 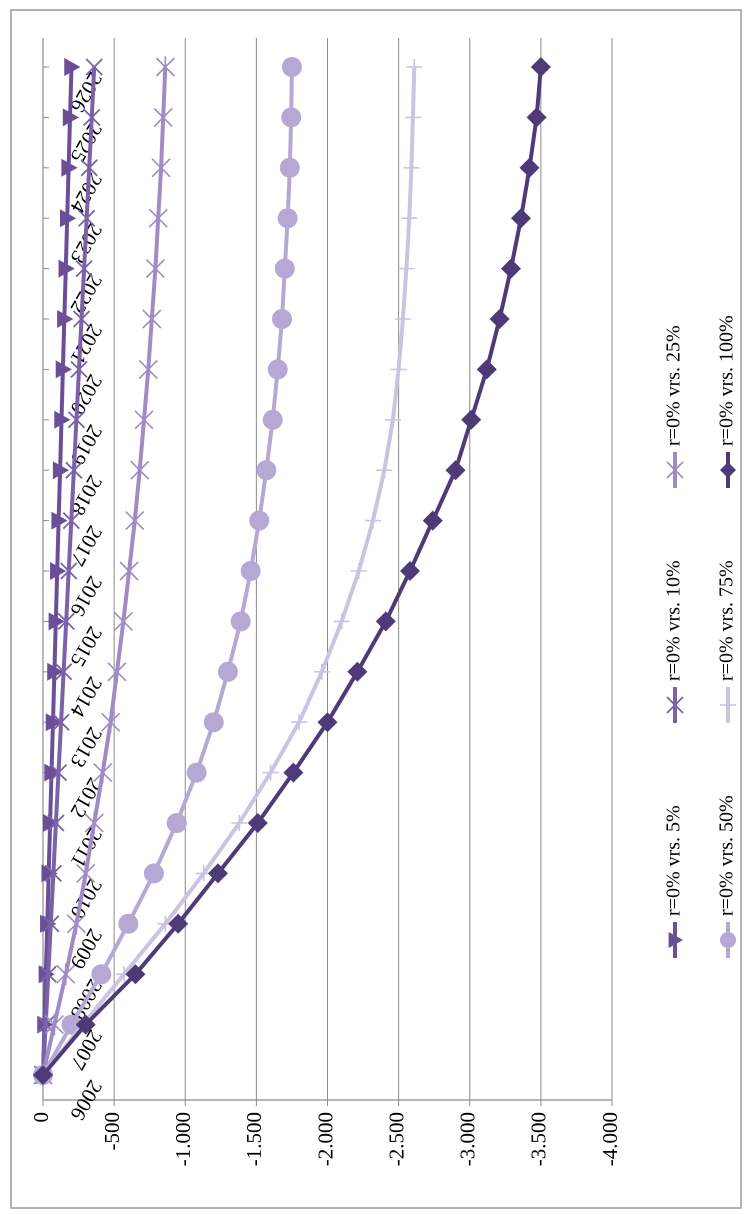 What do you see at coordinates (183, 1139) in the screenshot?
I see `value-tick-label: -1.000` at bounding box center [183, 1139].